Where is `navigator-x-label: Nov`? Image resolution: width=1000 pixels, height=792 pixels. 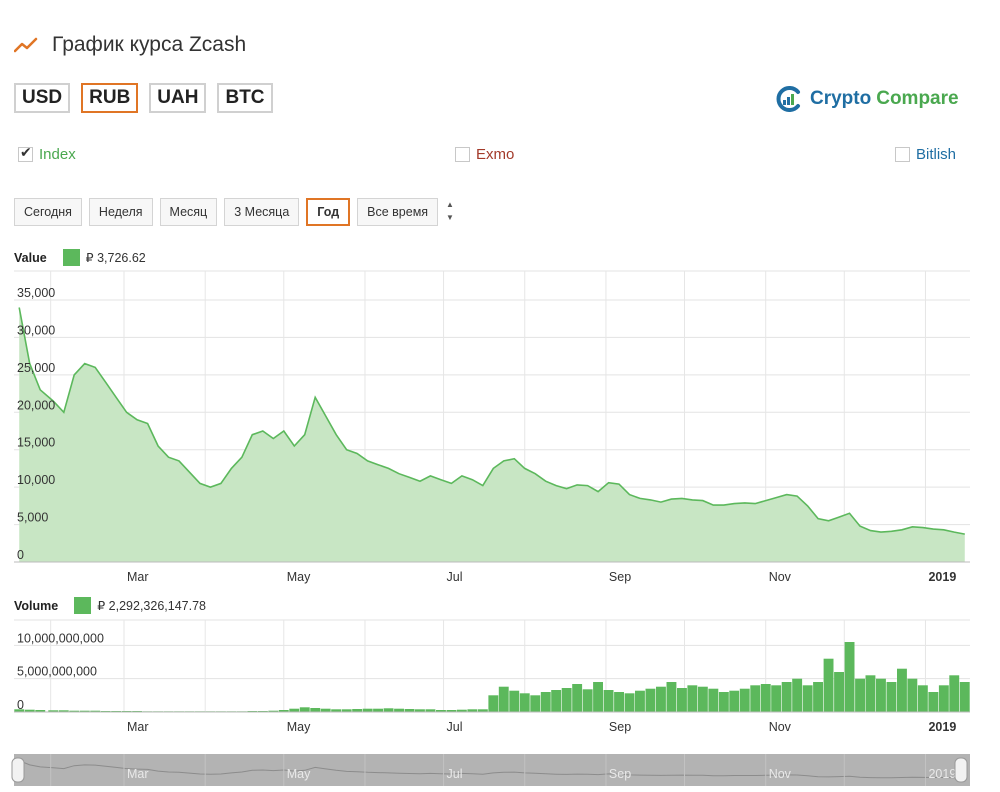 navigator-x-label: Nov is located at coordinates (780, 774).